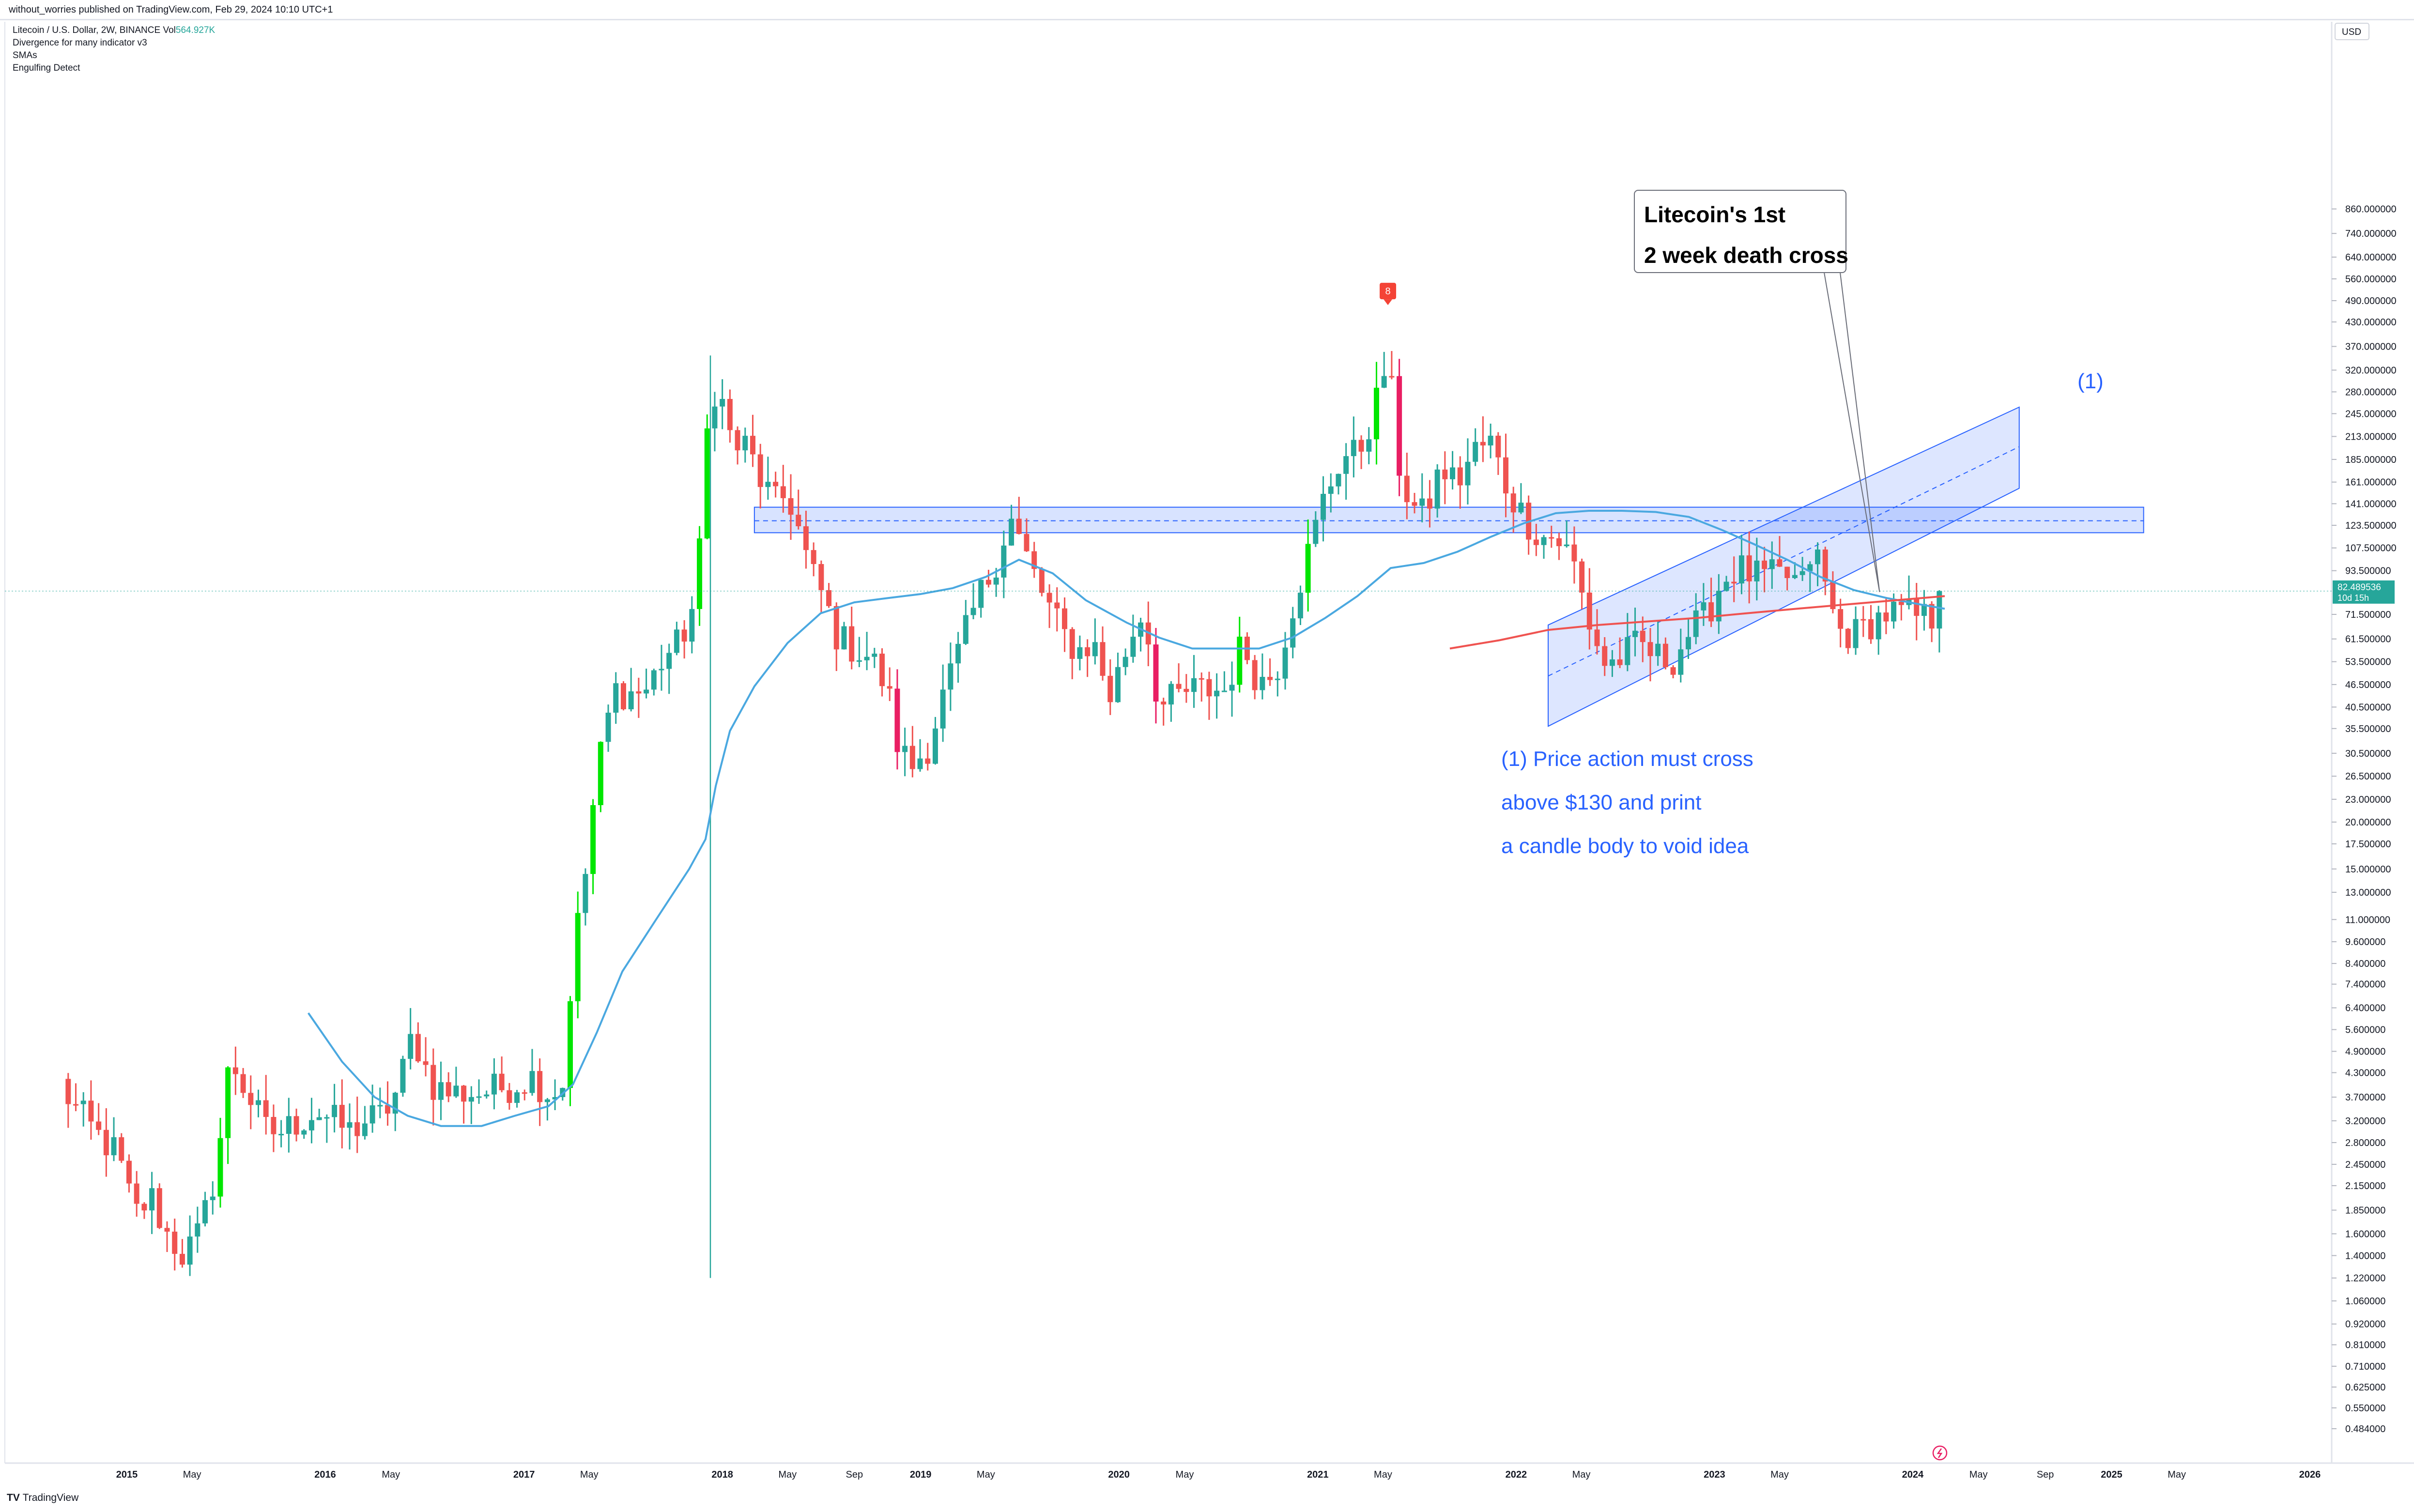 The image size is (2414, 1512). I want to click on y-tick-label: 560.000000, so click(2371, 280).